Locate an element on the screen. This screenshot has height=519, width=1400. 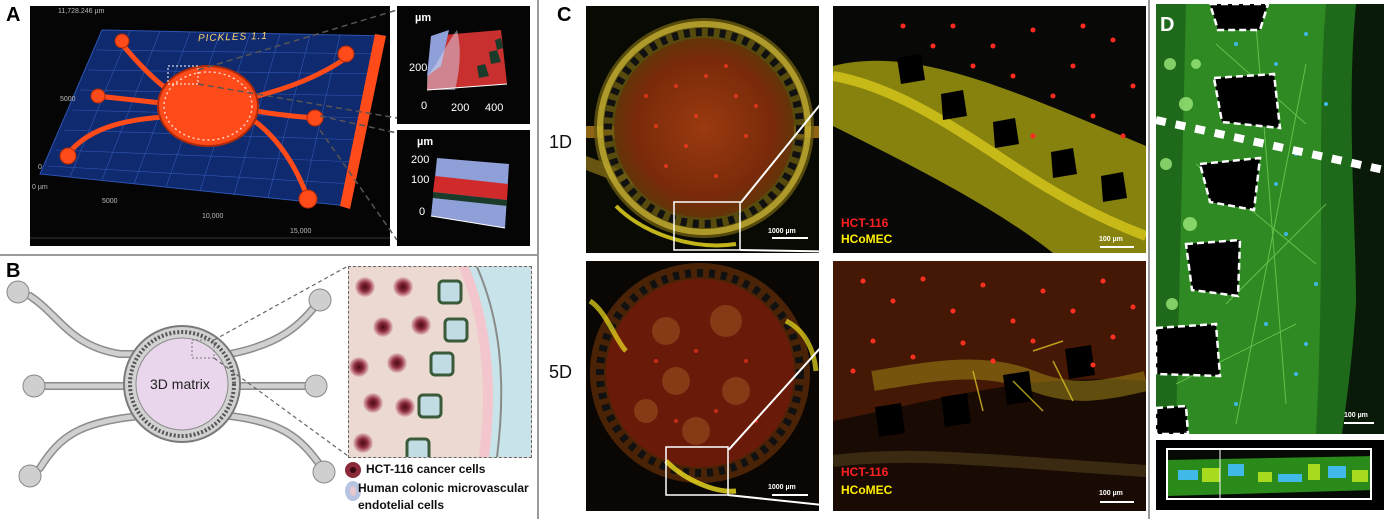
chip-fluorescence-1d is located at coordinates (702, 129).